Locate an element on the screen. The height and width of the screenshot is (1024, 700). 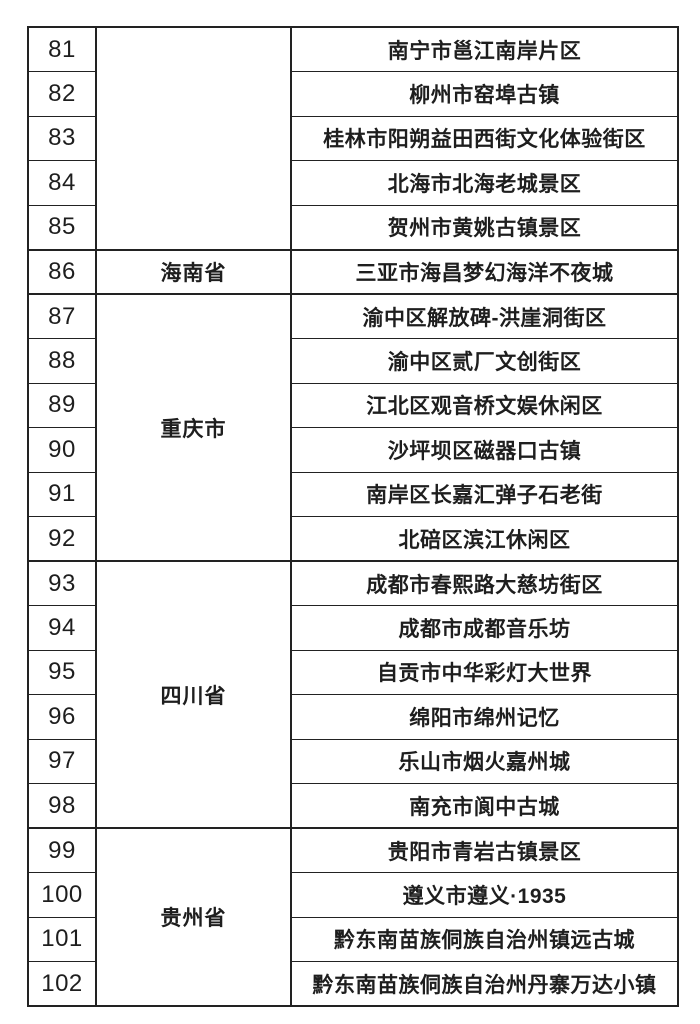
table-row: 97 乐山市烟火嘉州城 is located at coordinates (353, 761).